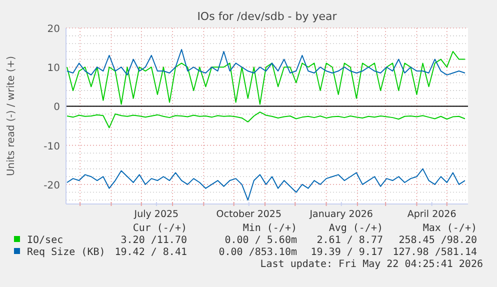 The height and width of the screenshot is (287, 497). Describe the element at coordinates (150, 252) in the screenshot. I see `text: 19.42 / 8.41` at that location.